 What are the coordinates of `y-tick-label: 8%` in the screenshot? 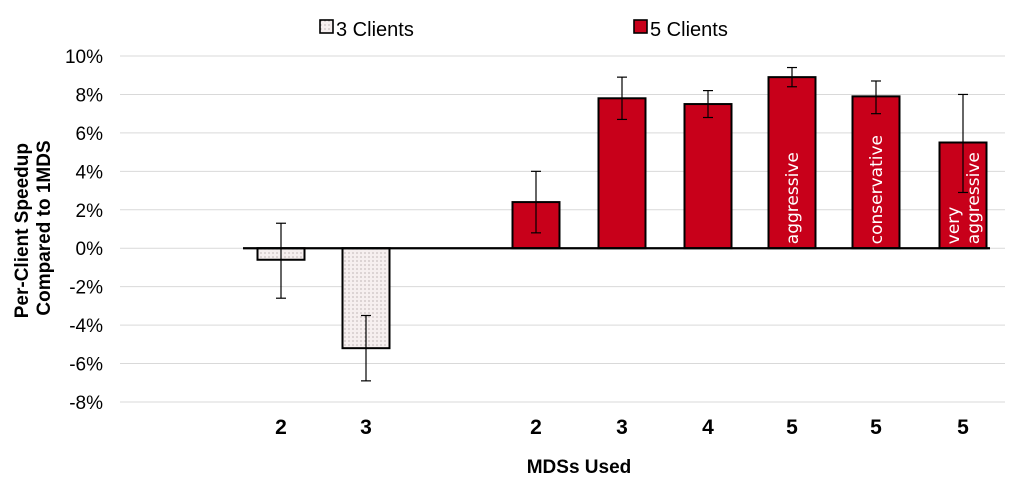 It's located at (90, 95).